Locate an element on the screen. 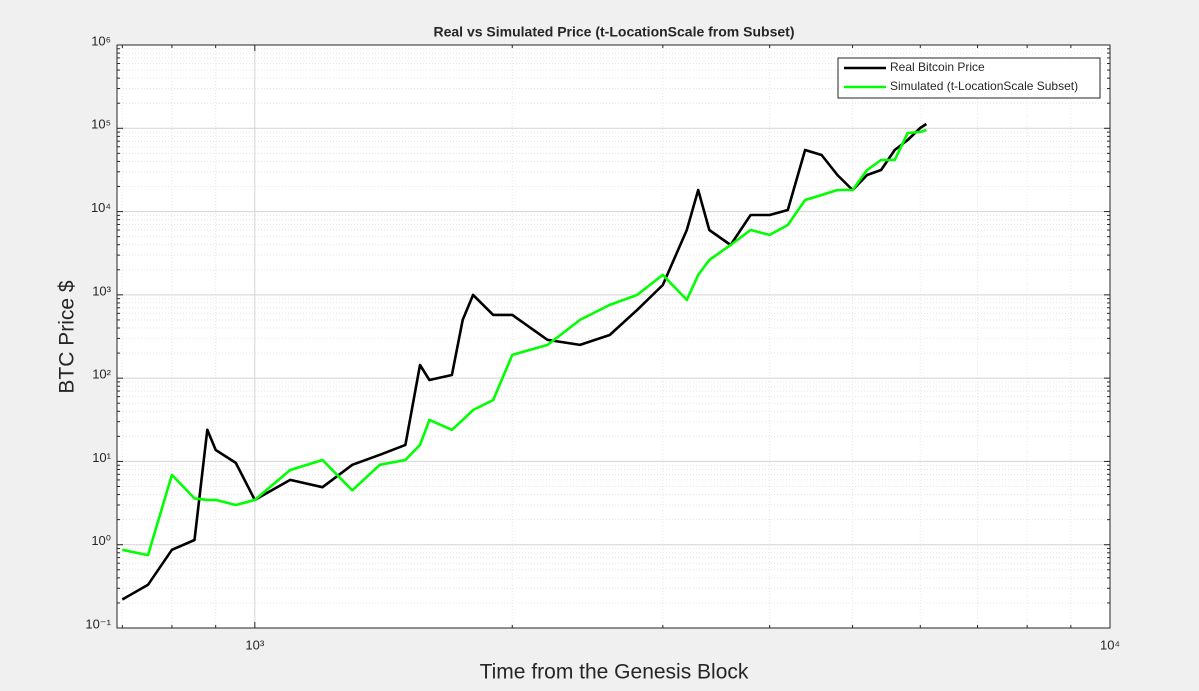 The width and height of the screenshot is (1199, 691). y-tick-label: 10⁵ is located at coordinates (101, 124).